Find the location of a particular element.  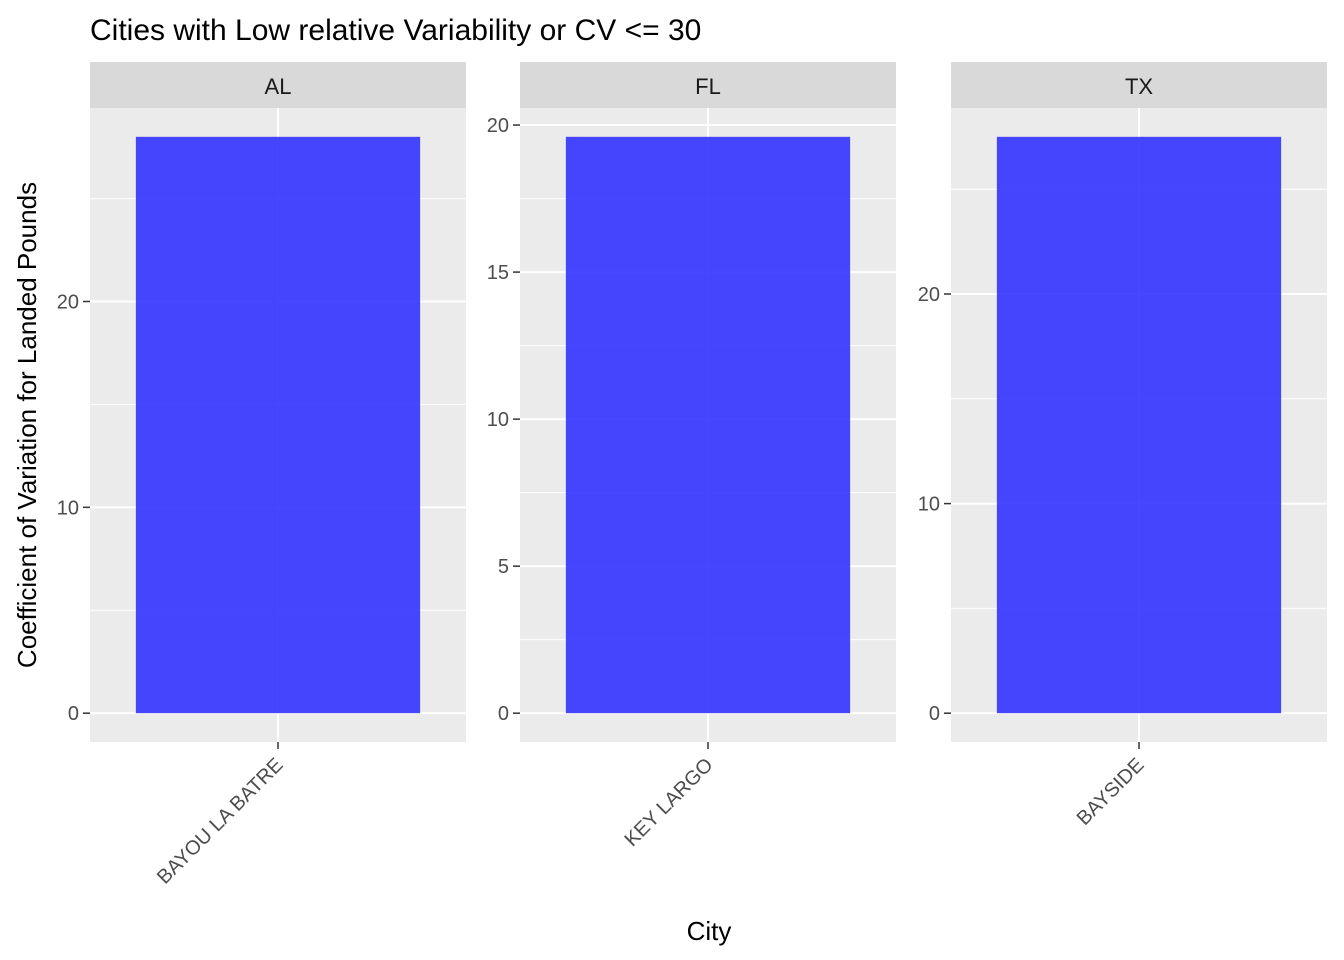

x-tick-label: BAYOU LA BATRE is located at coordinates (220, 821).